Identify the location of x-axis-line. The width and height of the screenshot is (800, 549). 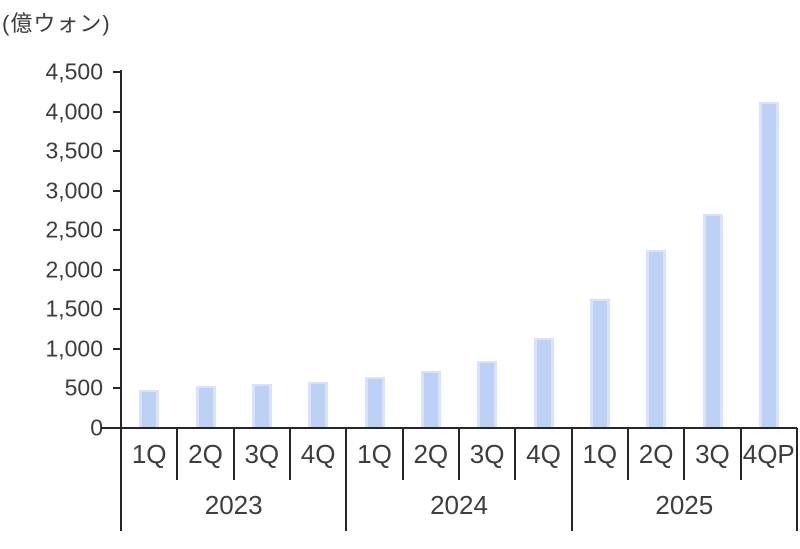
(449, 428).